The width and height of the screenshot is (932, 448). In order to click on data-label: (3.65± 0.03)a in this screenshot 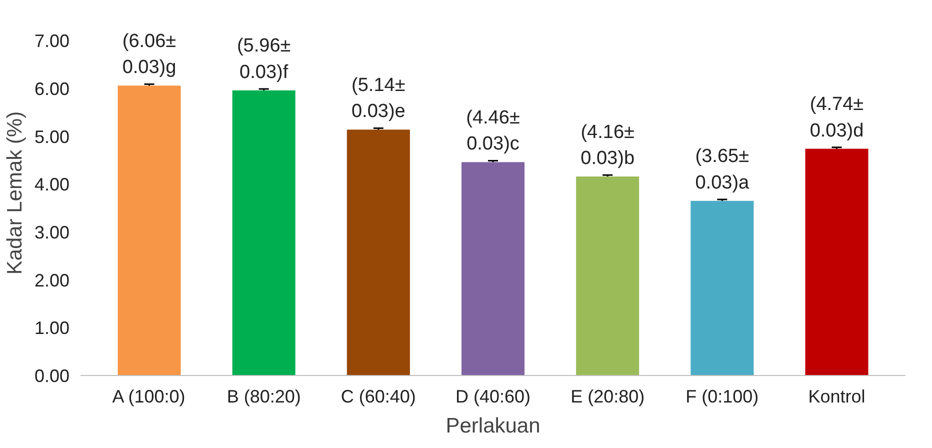, I will do `click(722, 170)`.